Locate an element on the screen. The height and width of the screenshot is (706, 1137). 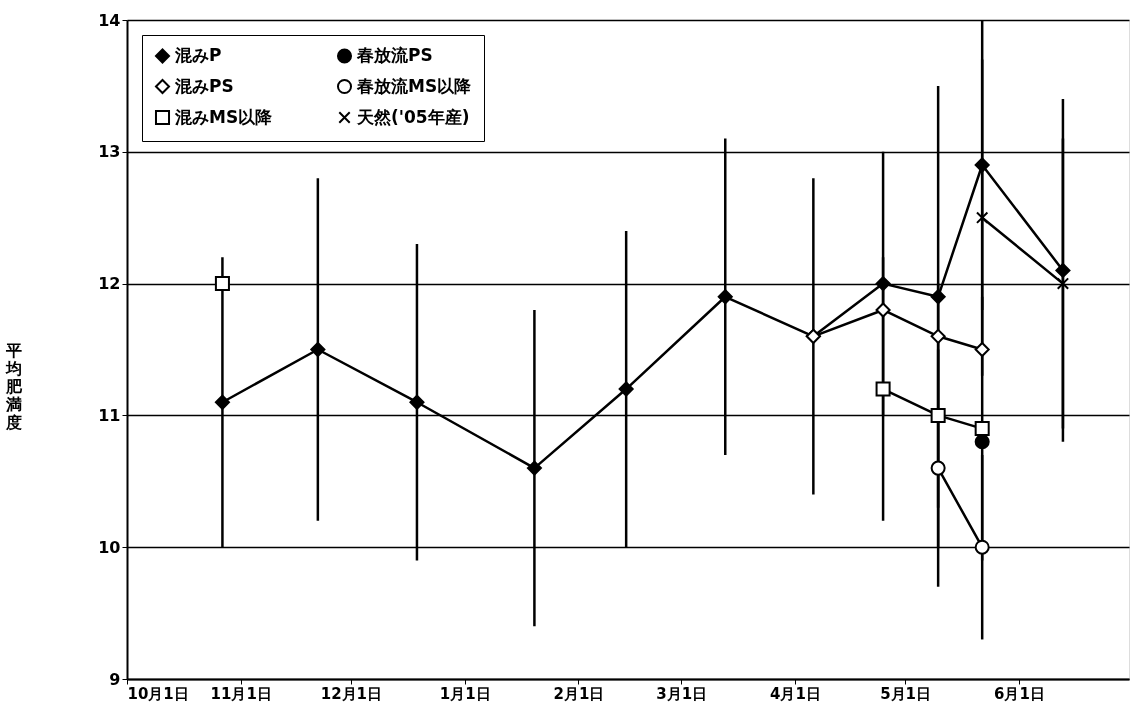
x-tick-label: 12月1日 is located at coordinates (351, 693).